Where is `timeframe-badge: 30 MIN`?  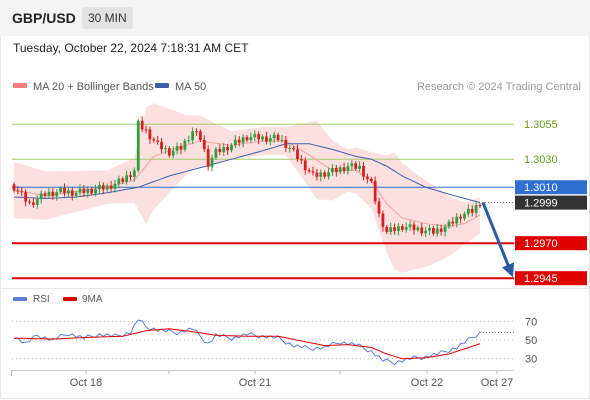 timeframe-badge: 30 MIN is located at coordinates (107, 18).